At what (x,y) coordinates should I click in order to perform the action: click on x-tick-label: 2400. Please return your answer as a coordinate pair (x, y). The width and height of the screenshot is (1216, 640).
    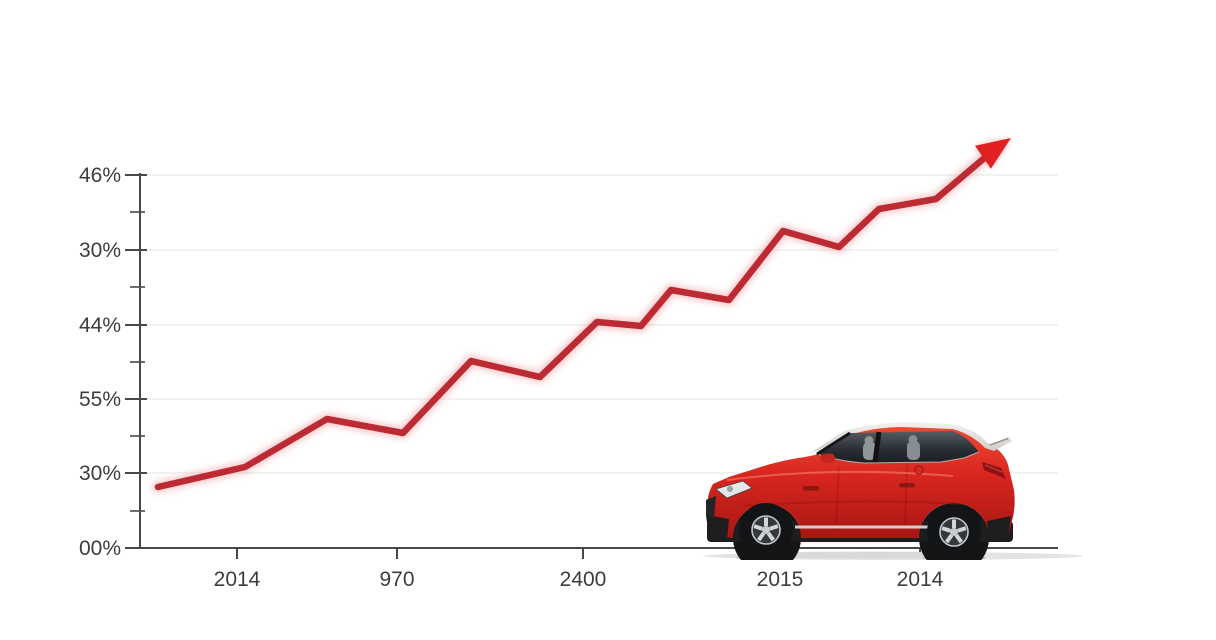
    Looking at the image, I should click on (583, 579).